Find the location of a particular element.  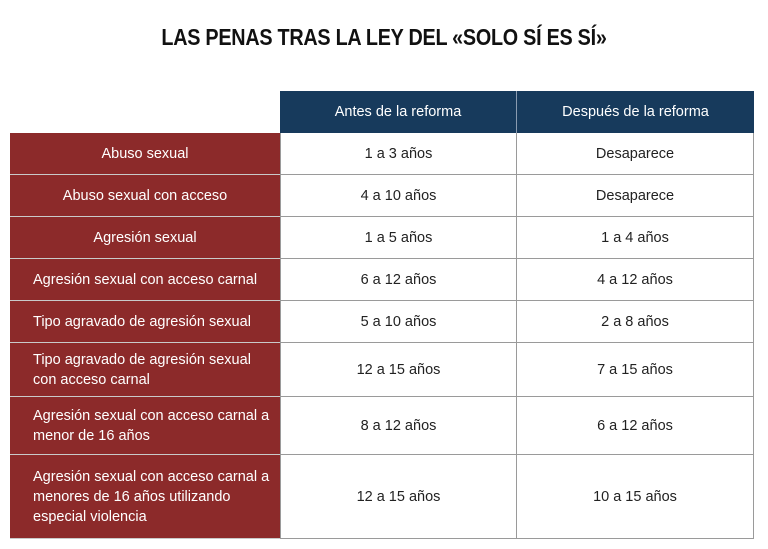

before-value: 4 a 10 años is located at coordinates (398, 196).